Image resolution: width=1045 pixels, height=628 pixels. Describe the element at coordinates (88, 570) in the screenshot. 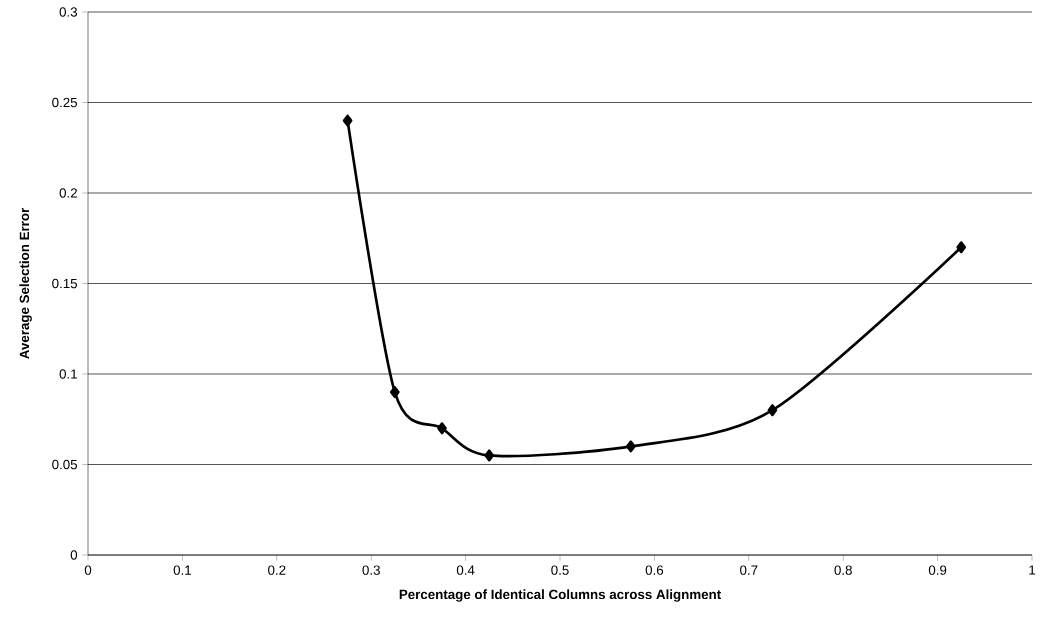

I see `x-tick-label: 0` at that location.